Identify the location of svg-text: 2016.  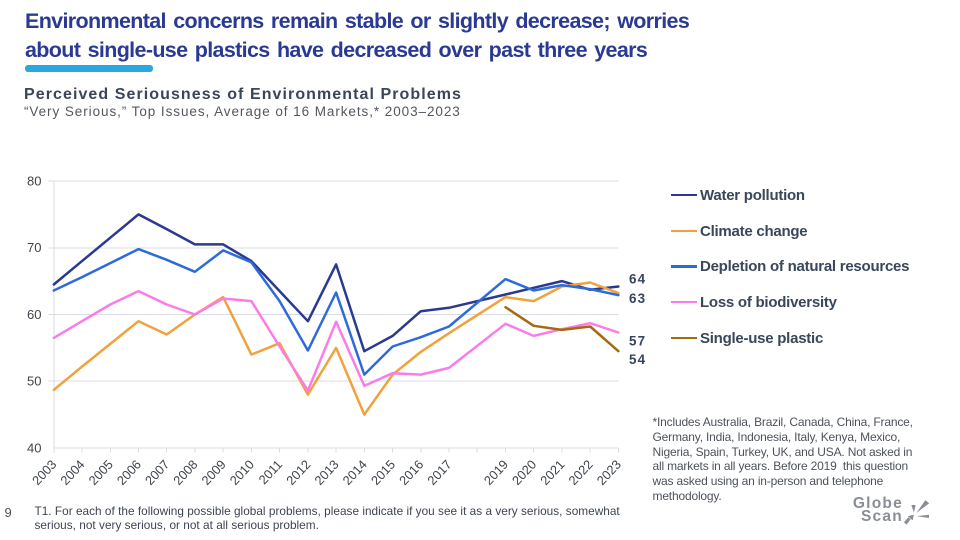
(411, 472).